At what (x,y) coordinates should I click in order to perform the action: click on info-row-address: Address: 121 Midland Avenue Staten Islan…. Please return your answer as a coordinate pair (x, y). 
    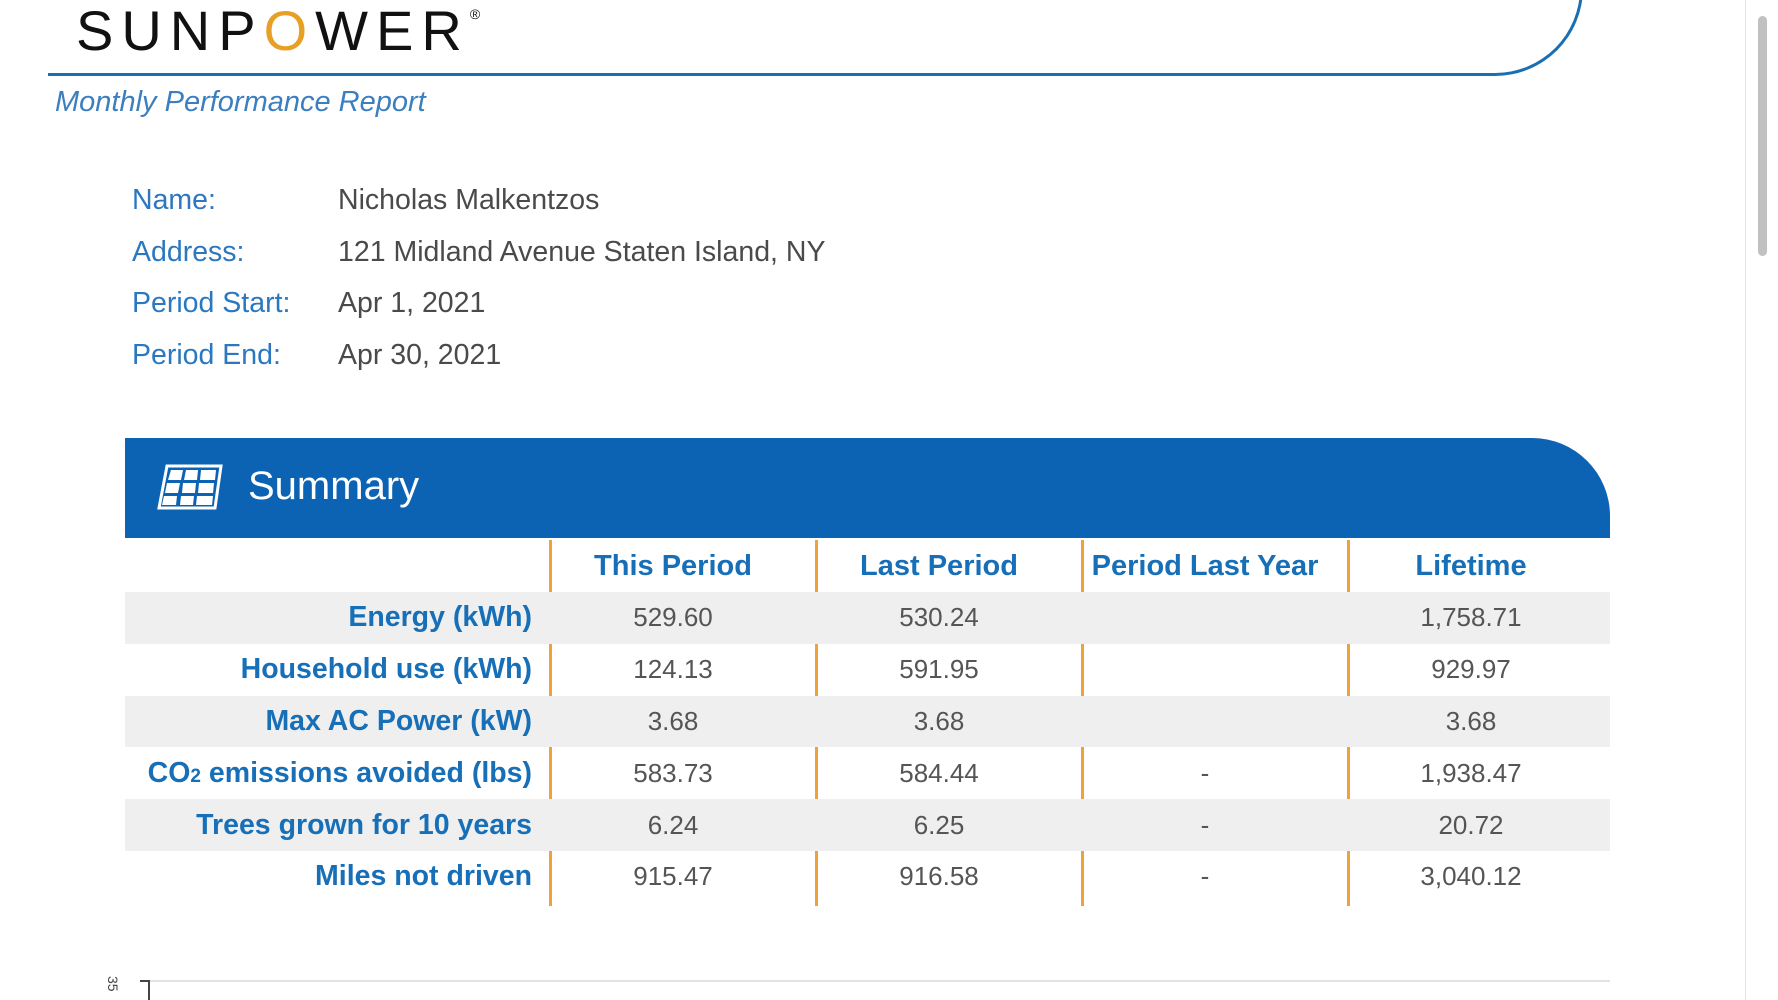
    Looking at the image, I should click on (478, 262).